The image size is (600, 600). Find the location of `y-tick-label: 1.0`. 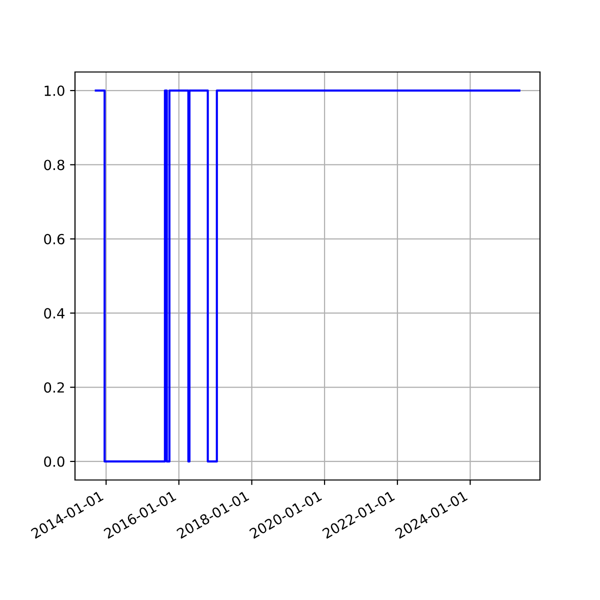

y-tick-label: 1.0 is located at coordinates (54, 91).